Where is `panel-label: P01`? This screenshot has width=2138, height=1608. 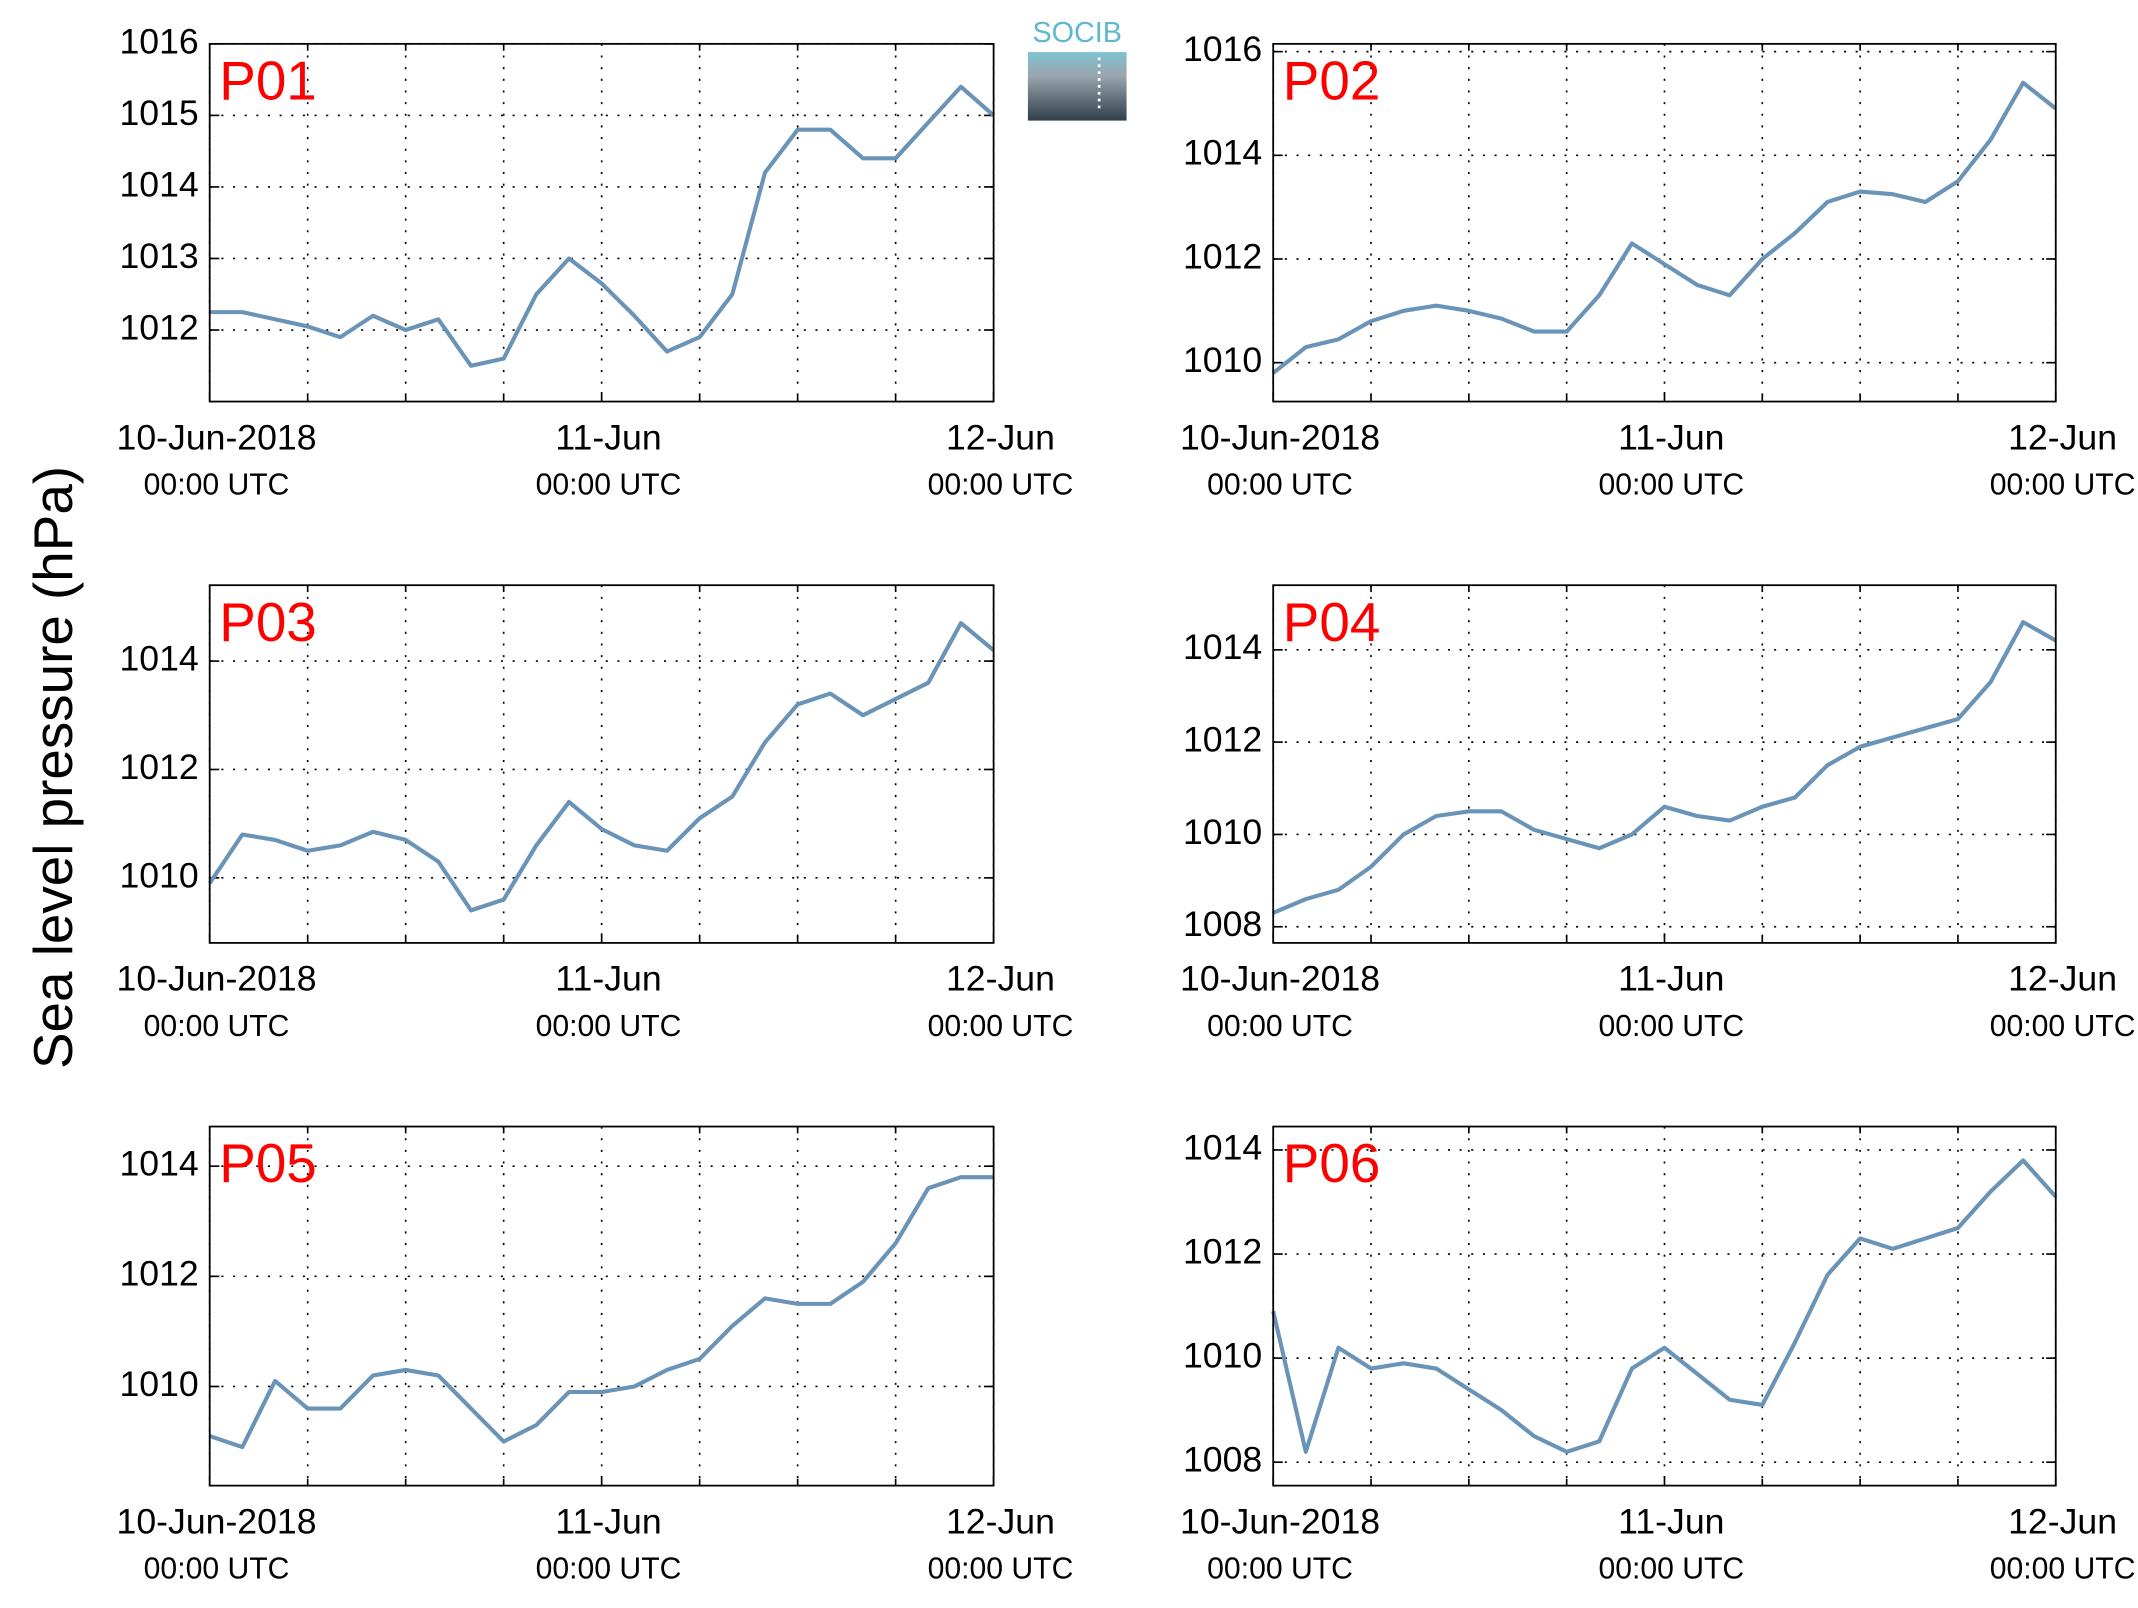
panel-label: P01 is located at coordinates (267, 80).